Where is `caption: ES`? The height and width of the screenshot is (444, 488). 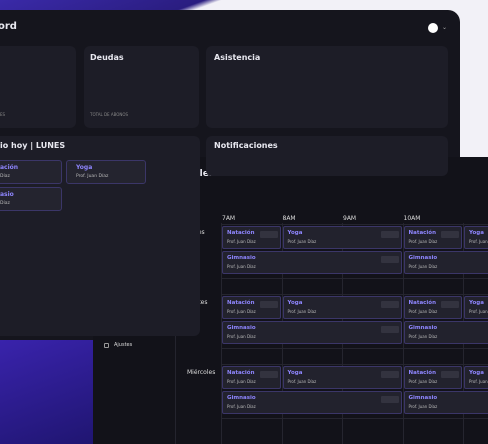 caption: ES is located at coordinates (3, 114).